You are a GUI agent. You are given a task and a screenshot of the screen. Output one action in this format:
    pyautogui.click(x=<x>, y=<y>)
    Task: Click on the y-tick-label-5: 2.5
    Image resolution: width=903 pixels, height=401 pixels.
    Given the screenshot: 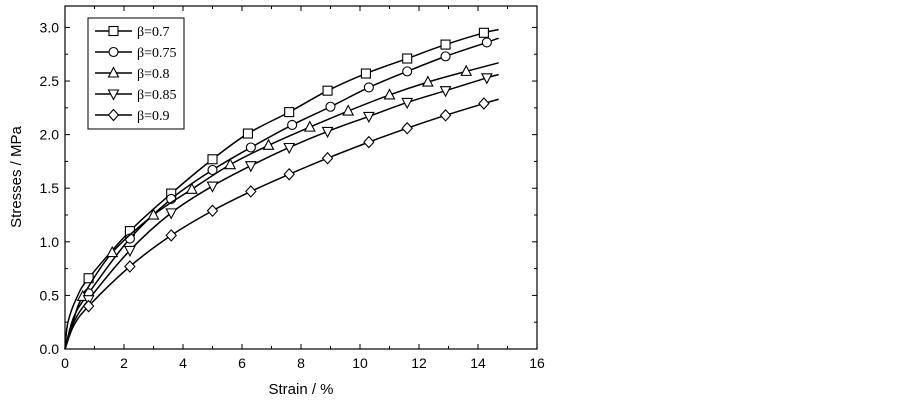 What is the action you would take?
    pyautogui.click(x=50, y=81)
    